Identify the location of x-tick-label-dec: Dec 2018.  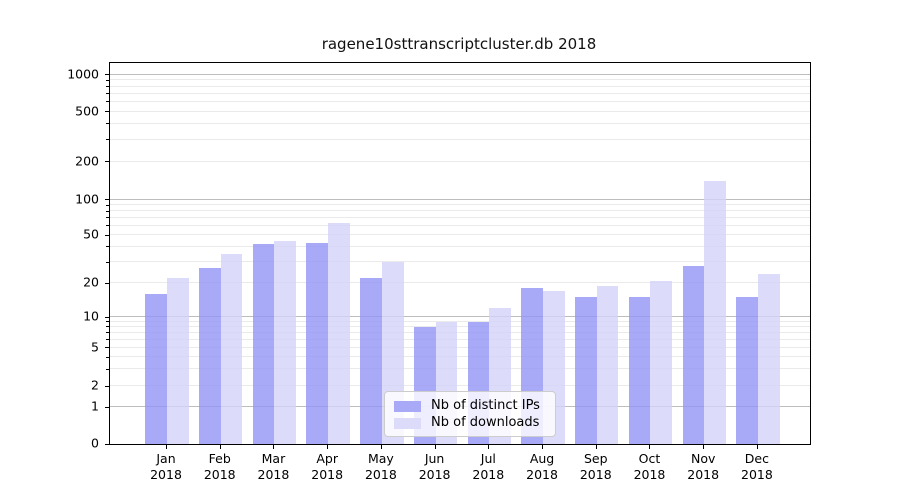
(757, 466).